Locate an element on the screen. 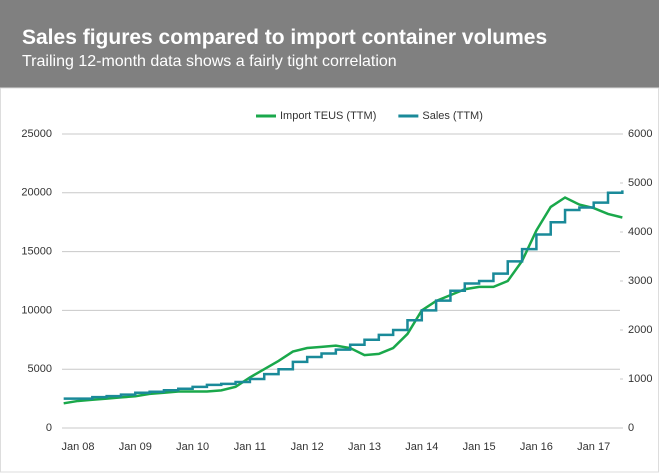 The image size is (659, 473). y-tick-label: 0 is located at coordinates (49, 428).